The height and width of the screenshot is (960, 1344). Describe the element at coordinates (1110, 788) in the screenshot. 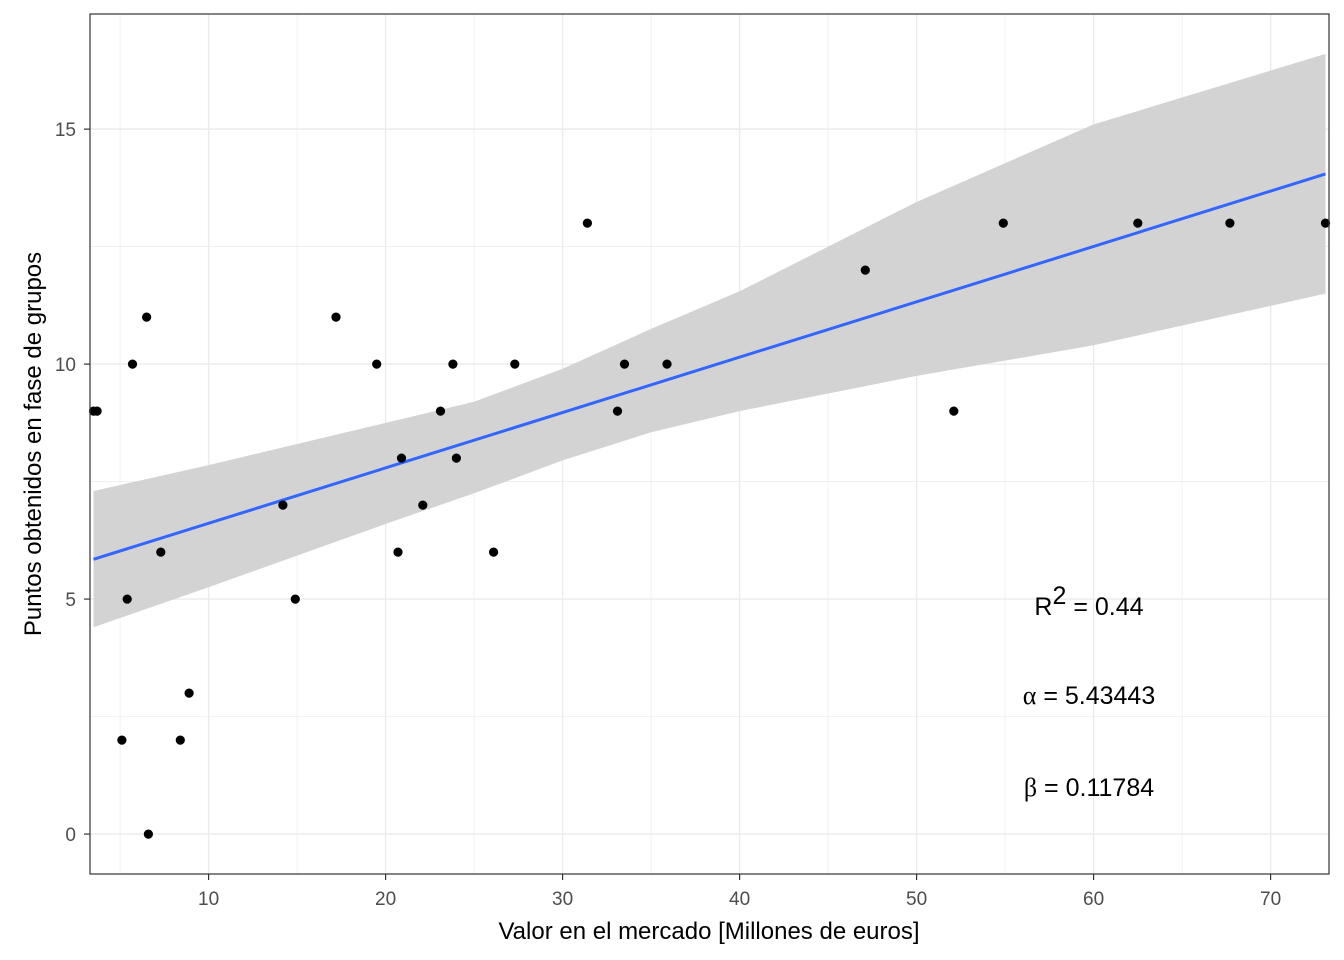

I see `beta-value: 0.11784` at that location.